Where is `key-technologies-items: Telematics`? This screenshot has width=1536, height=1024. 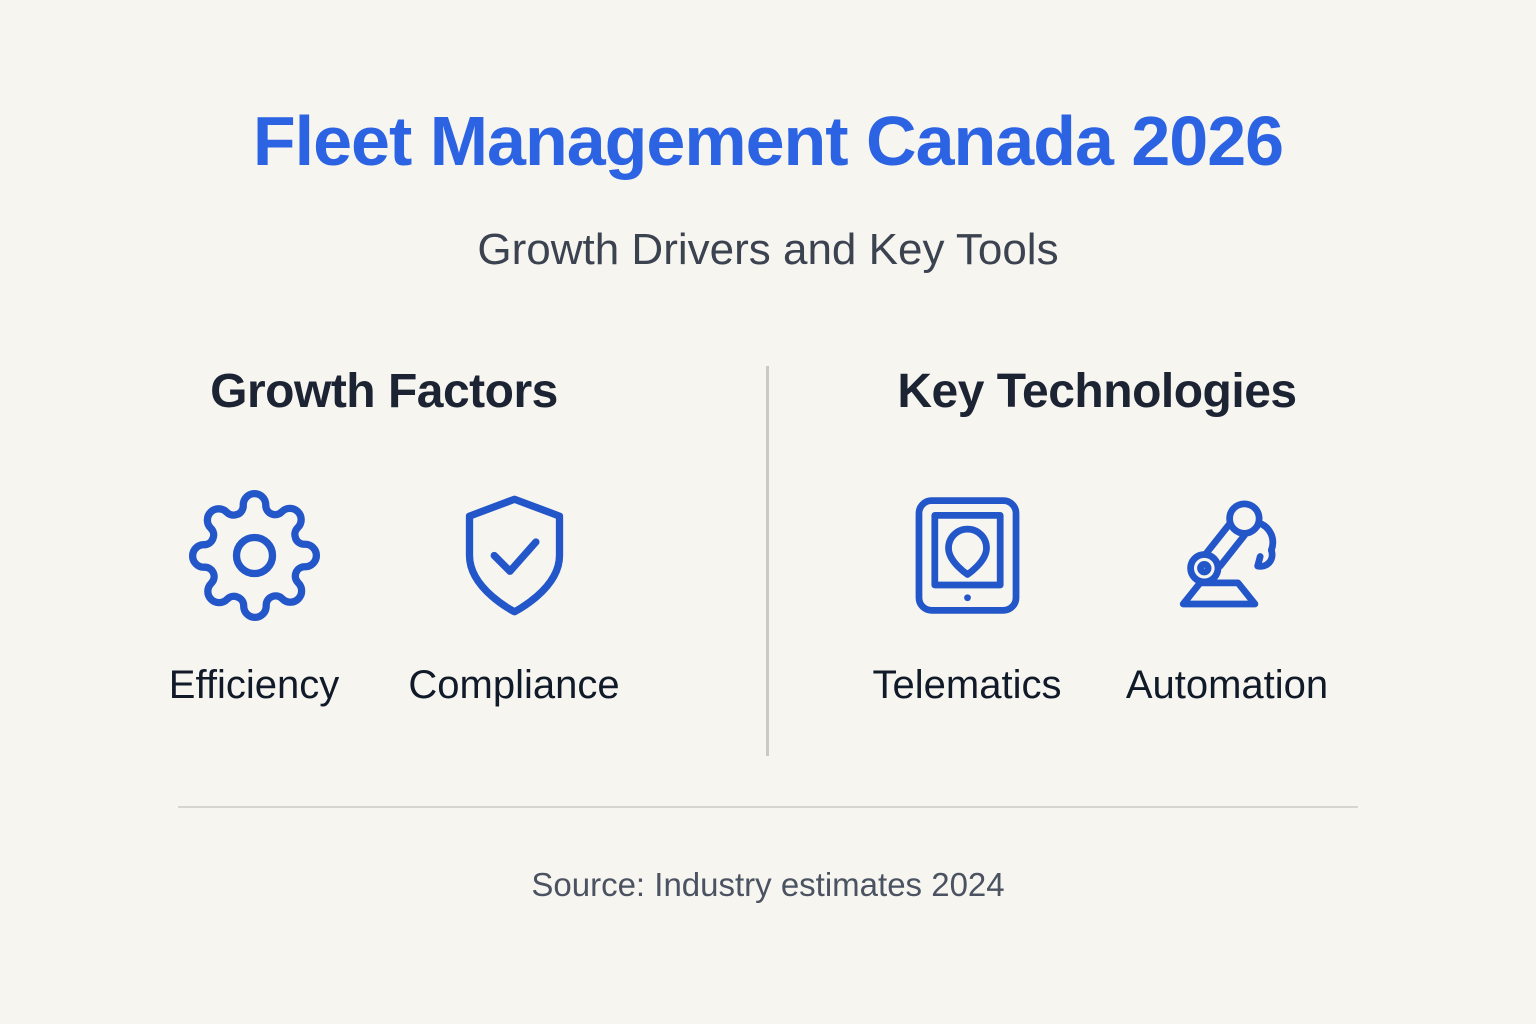 key-technologies-items: Telematics is located at coordinates (1097, 596).